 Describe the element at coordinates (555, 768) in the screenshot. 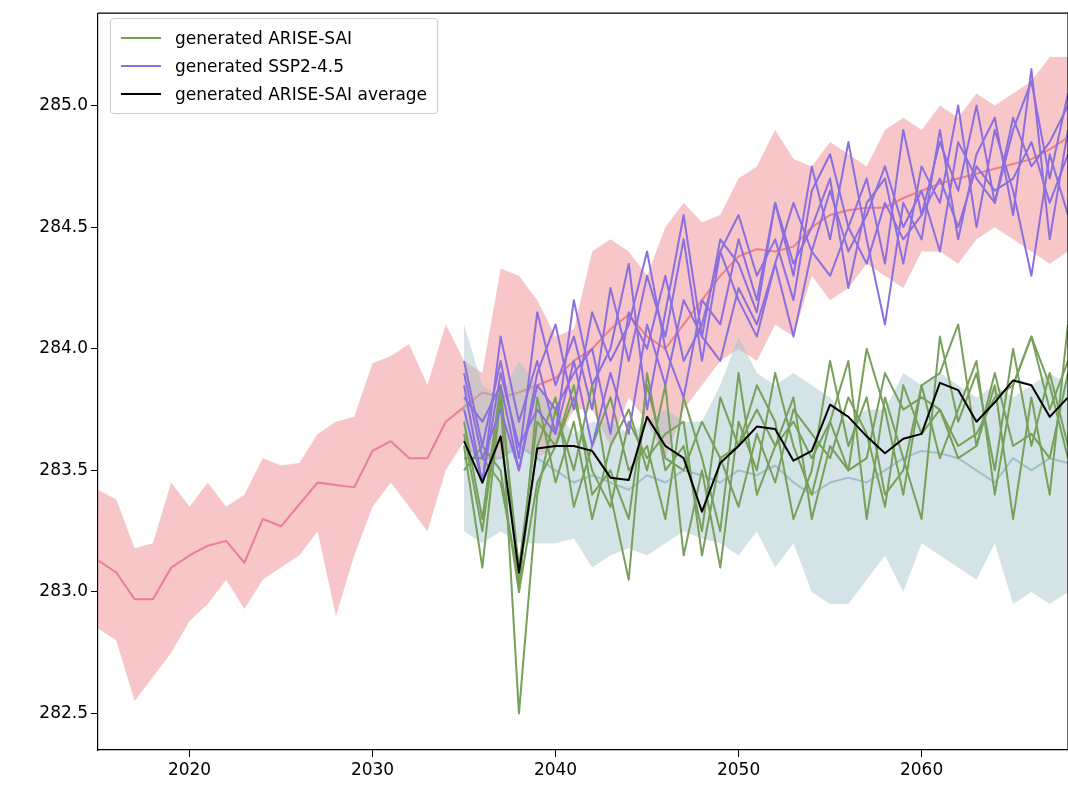

I see `x-tick-label: 2040` at that location.